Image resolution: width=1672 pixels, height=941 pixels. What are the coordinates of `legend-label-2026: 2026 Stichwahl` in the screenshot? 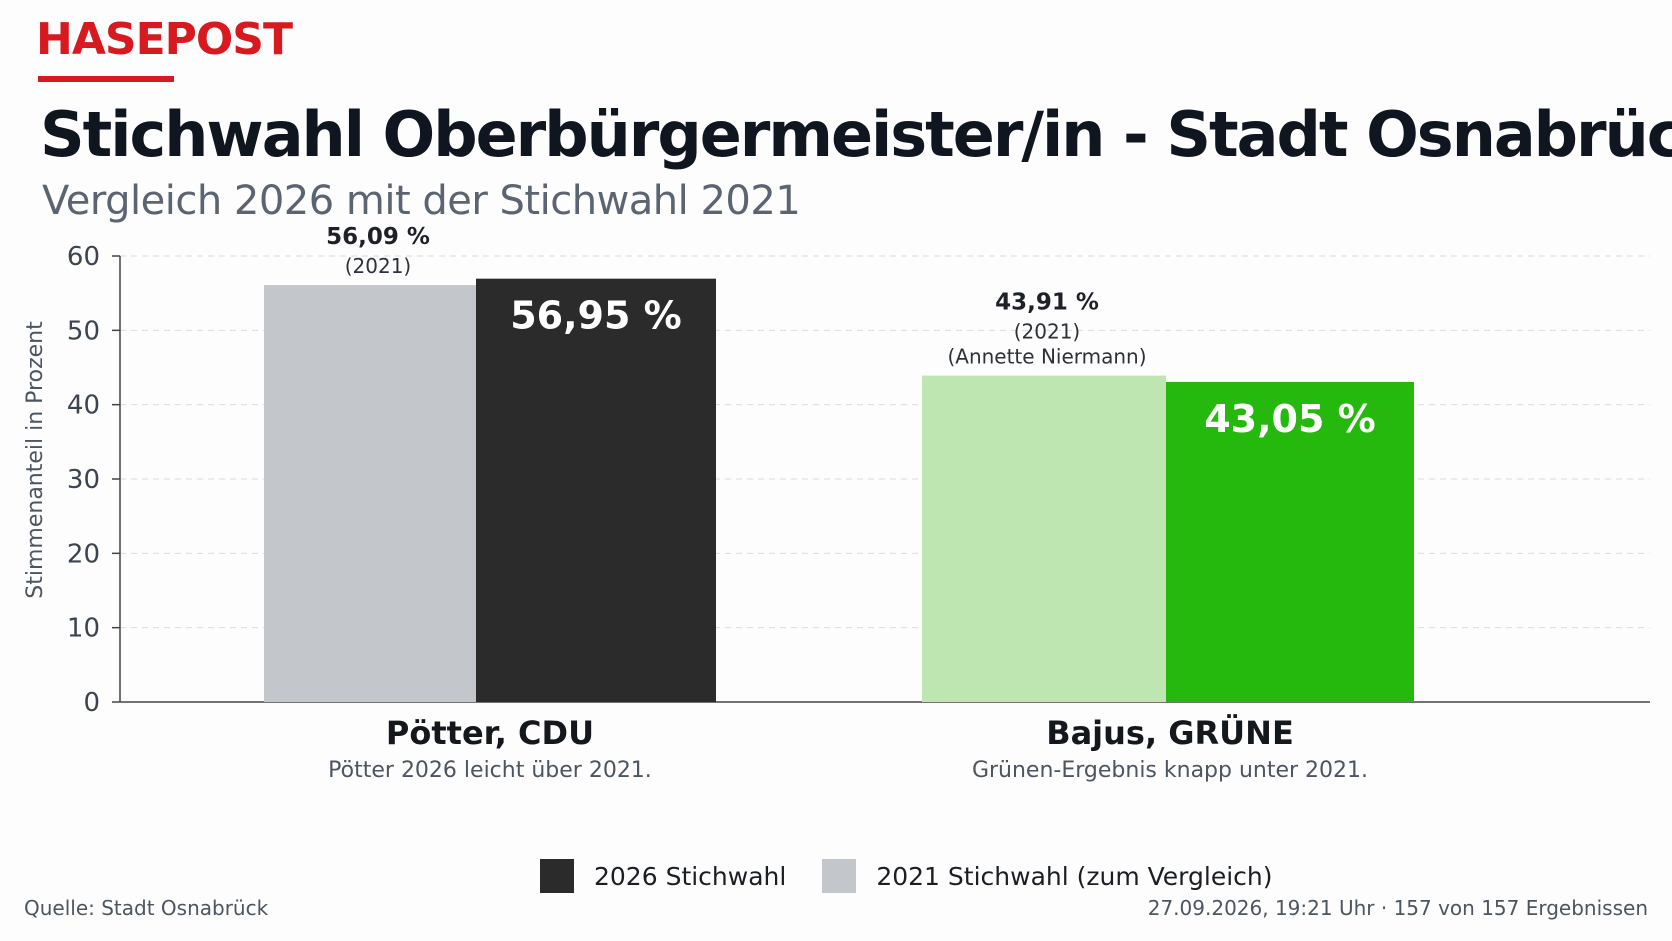 It's located at (690, 876).